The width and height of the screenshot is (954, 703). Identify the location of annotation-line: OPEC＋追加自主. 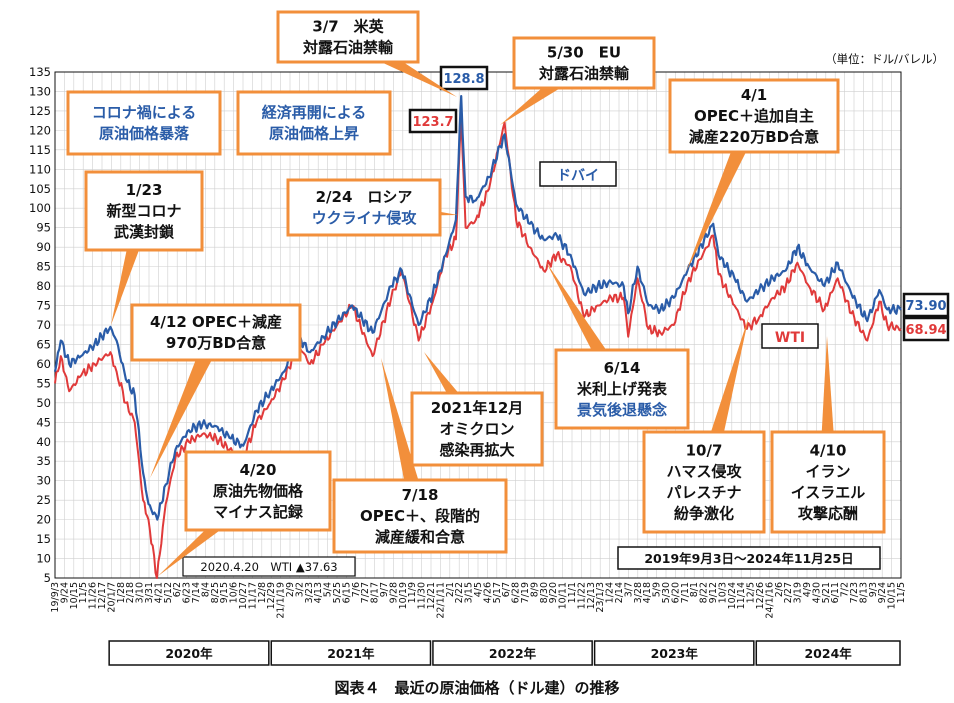
(754, 116).